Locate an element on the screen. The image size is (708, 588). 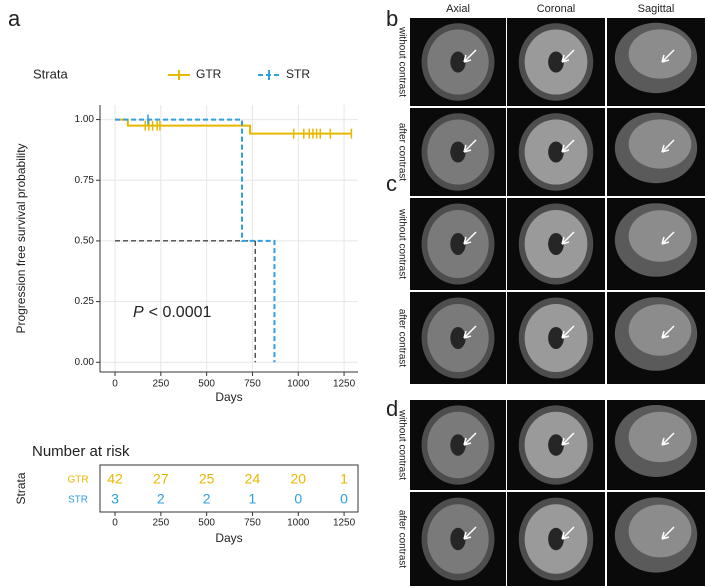
panel-label: b is located at coordinates (392, 18).